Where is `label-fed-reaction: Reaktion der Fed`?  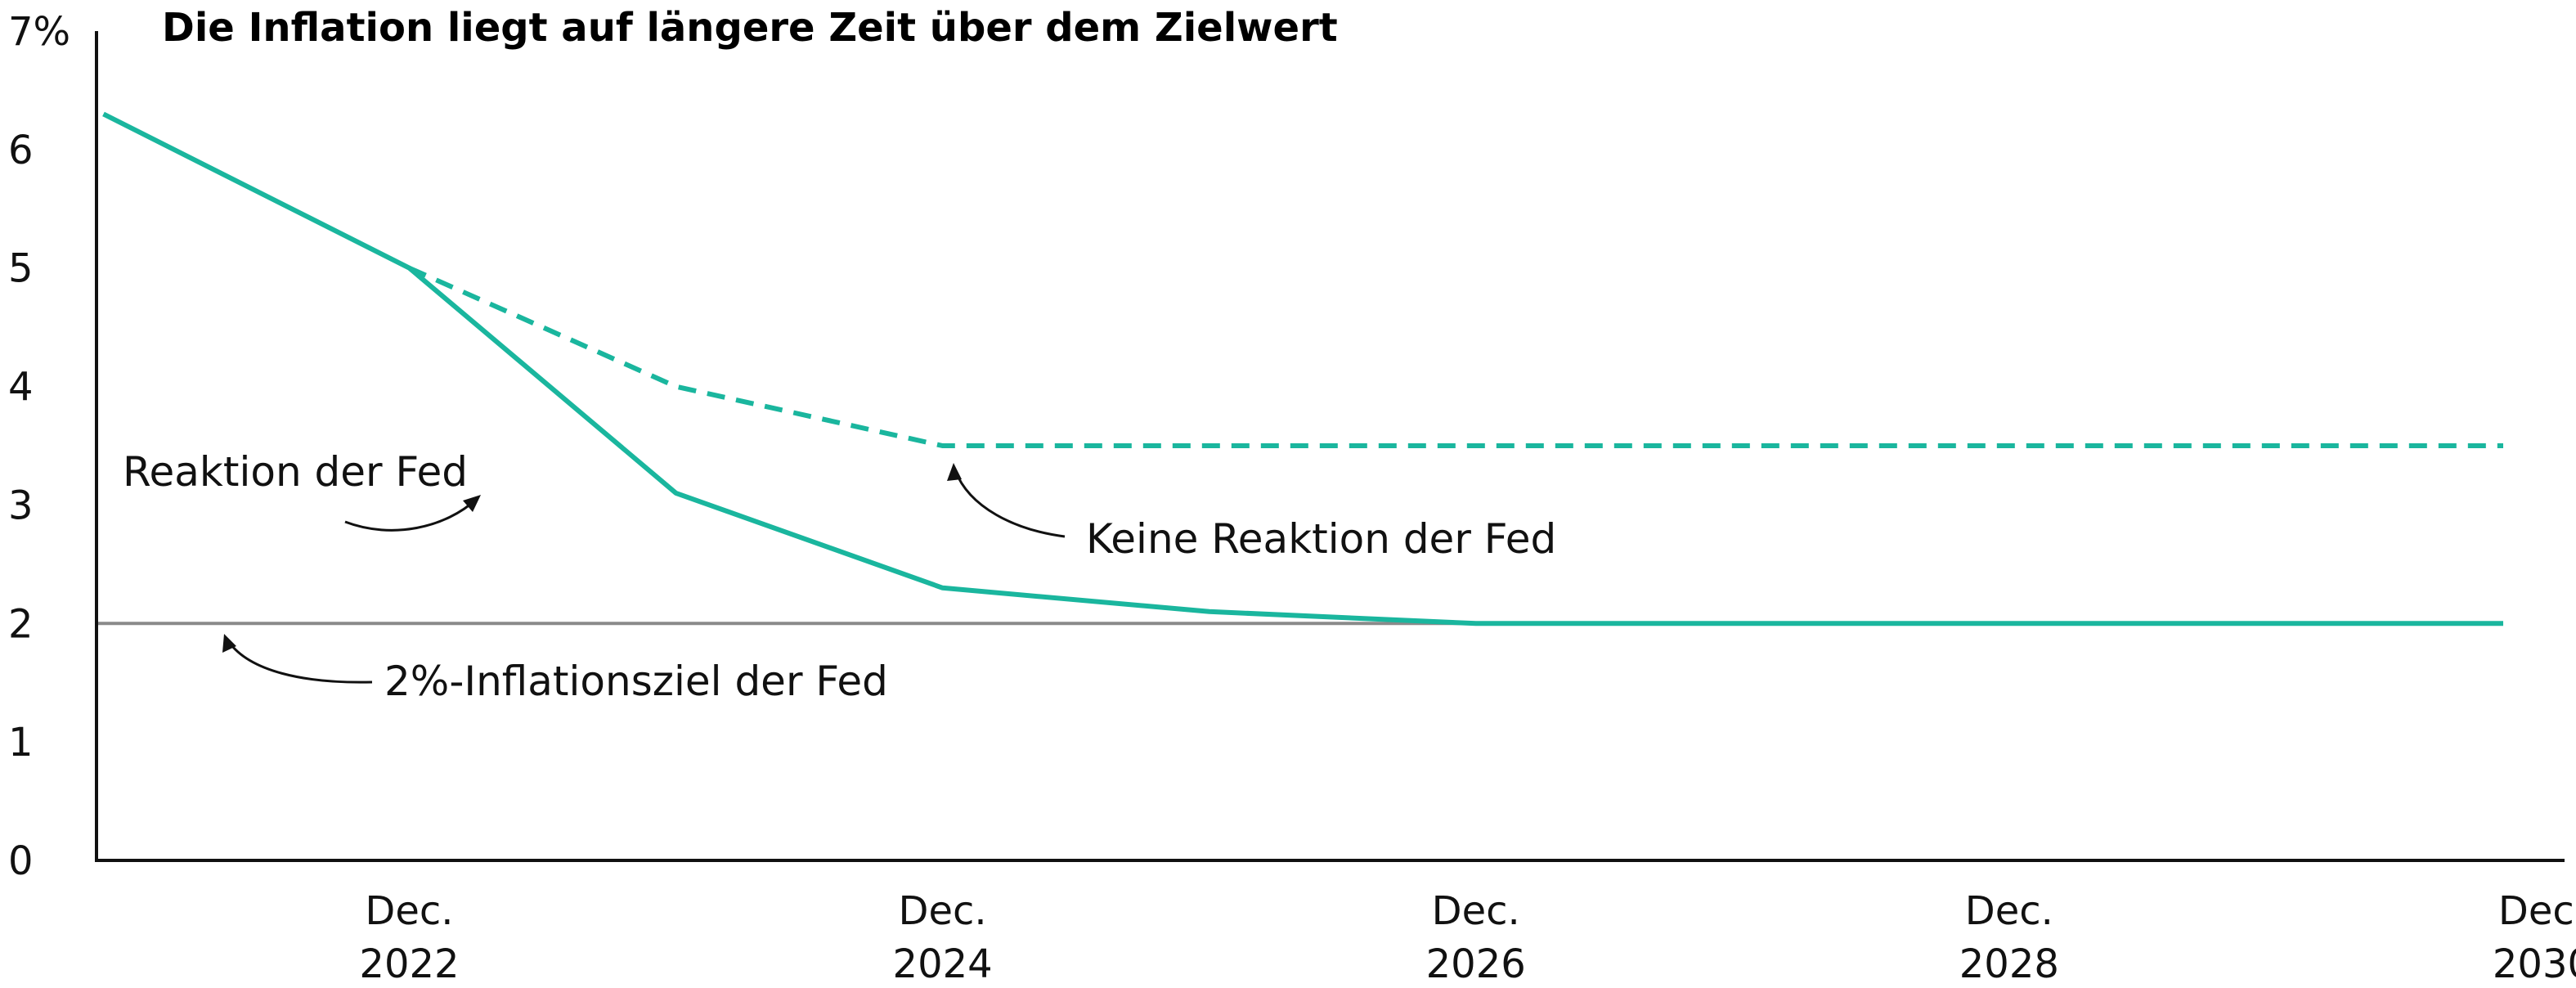 label-fed-reaction: Reaktion der Fed is located at coordinates (295, 472).